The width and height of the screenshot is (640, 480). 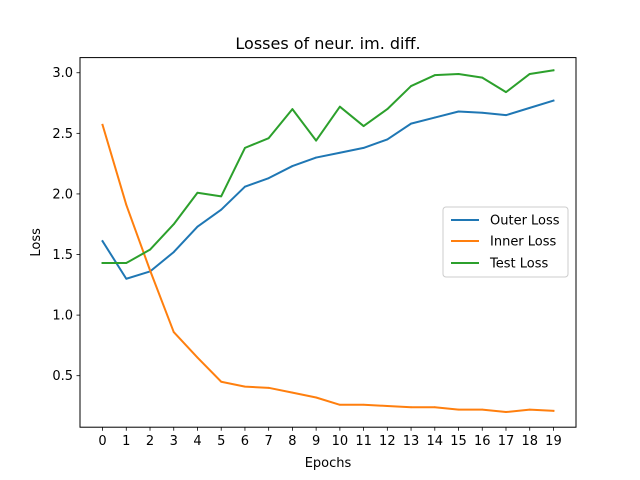 What do you see at coordinates (36, 242) in the screenshot?
I see `y-axis-label: Loss` at bounding box center [36, 242].